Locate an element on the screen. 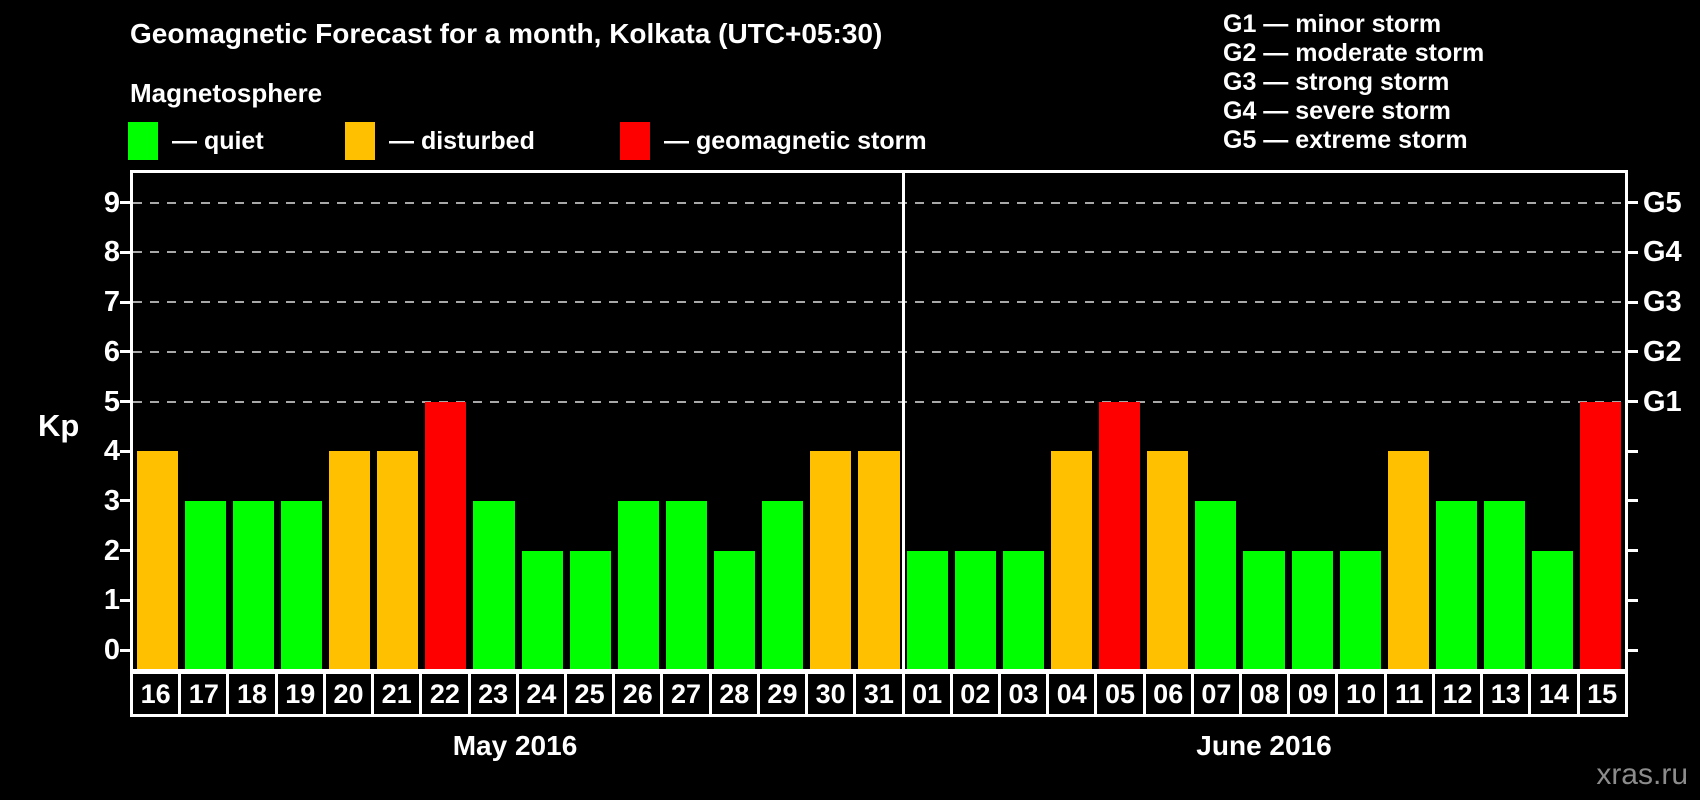 Image resolution: width=1700 pixels, height=800 pixels. day-label-cell-23: 23 is located at coordinates (493, 694).